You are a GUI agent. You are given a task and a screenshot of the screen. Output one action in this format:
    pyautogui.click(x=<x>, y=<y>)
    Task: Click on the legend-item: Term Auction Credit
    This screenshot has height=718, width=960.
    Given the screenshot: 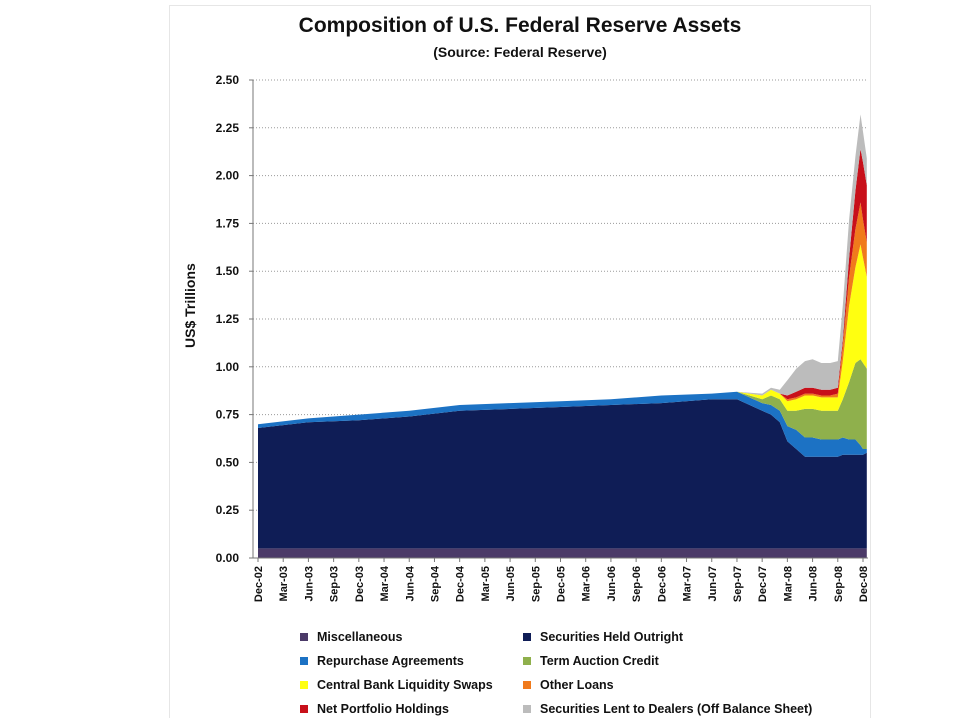 What is the action you would take?
    pyautogui.click(x=591, y=661)
    